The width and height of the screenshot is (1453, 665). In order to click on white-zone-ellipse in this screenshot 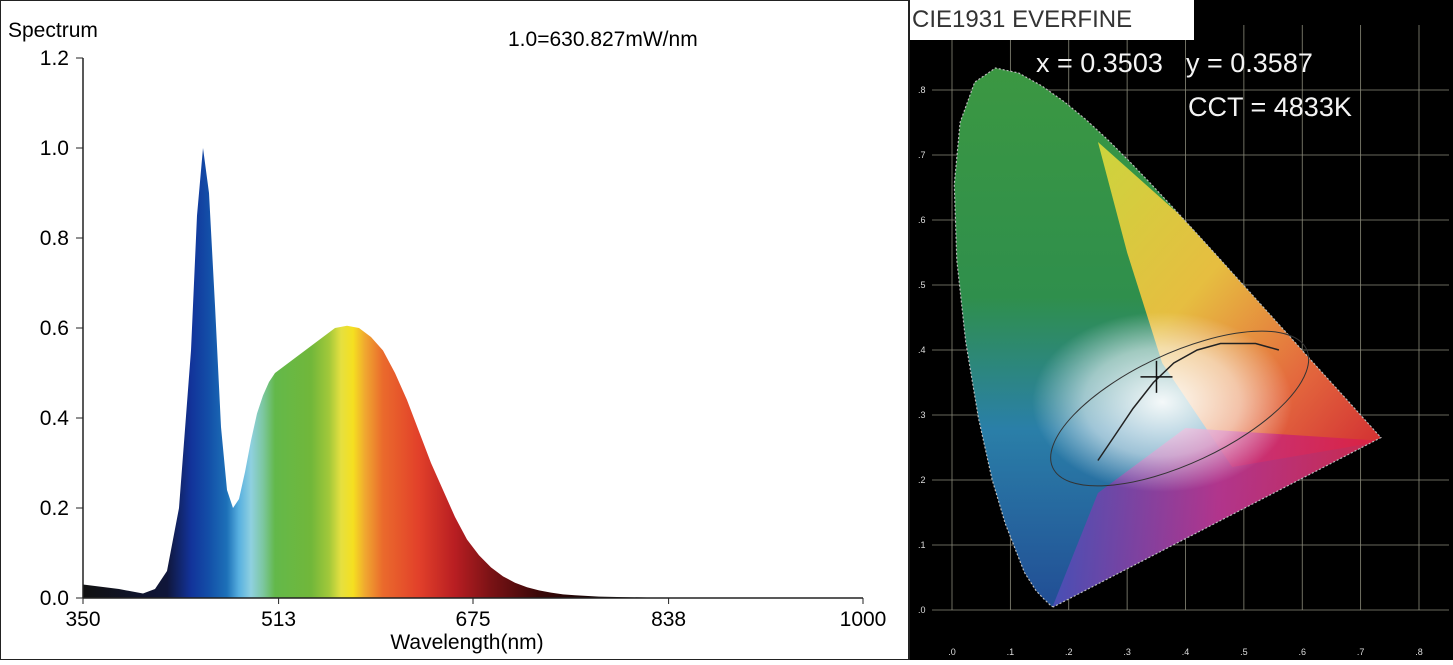, I will do `click(1180, 408)`.